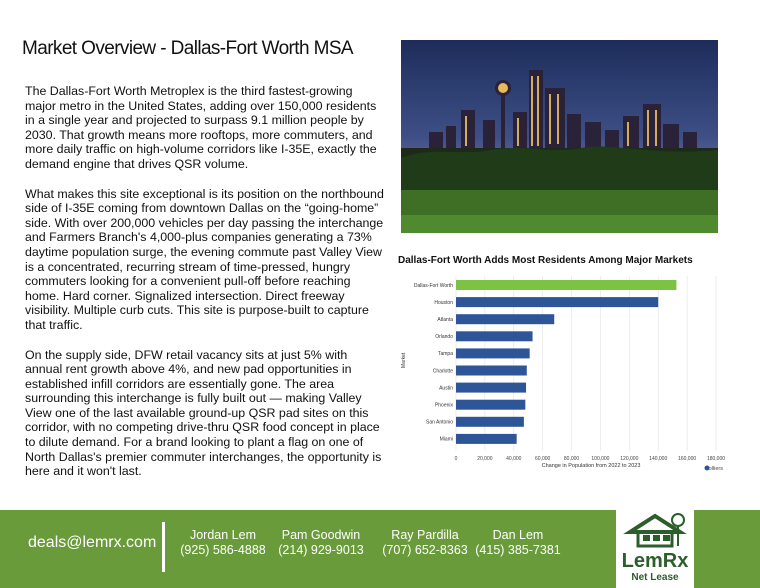  Describe the element at coordinates (655, 561) in the screenshot. I see `logo-wordmark: LemRx` at that location.